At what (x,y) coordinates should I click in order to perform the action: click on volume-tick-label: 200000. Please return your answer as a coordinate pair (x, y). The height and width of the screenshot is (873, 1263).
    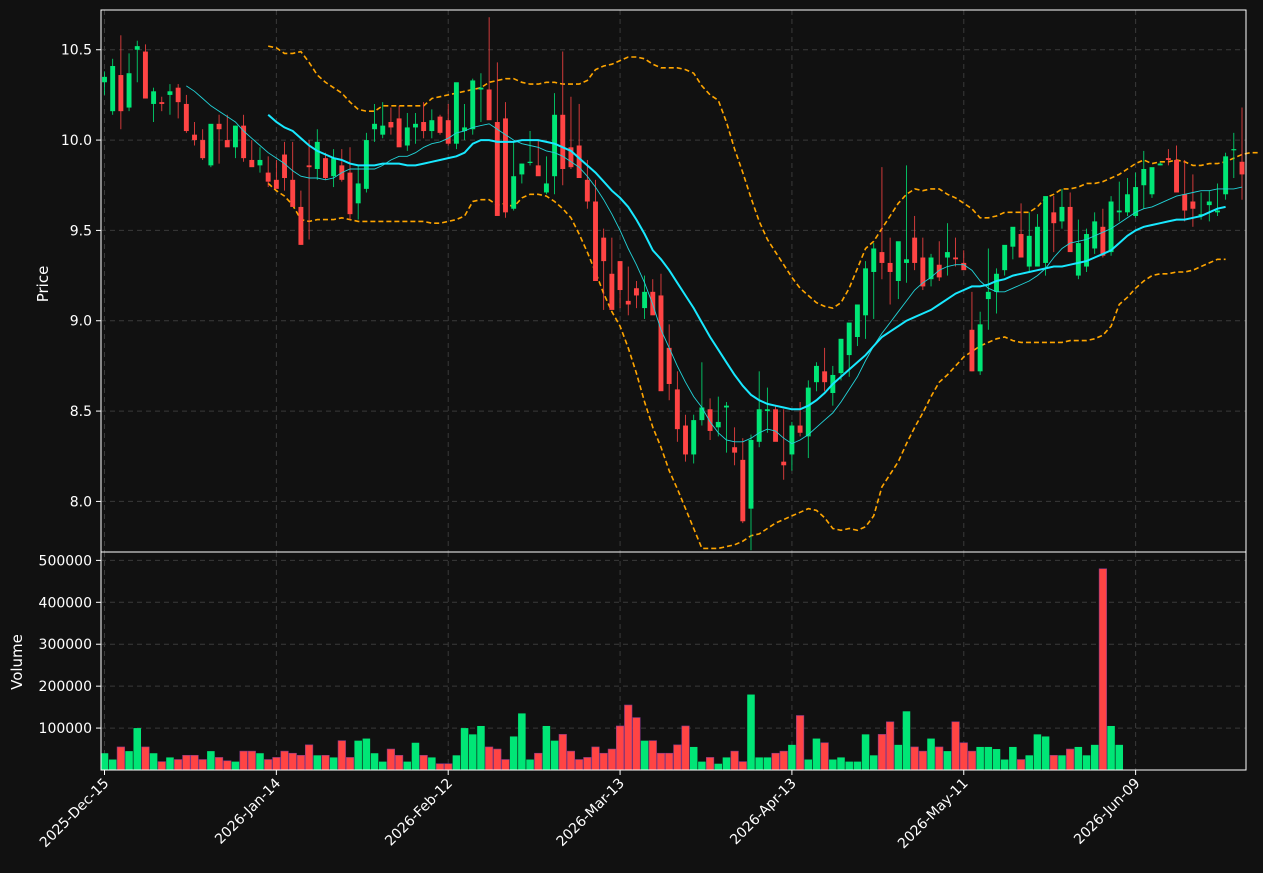
    Looking at the image, I should click on (65, 687).